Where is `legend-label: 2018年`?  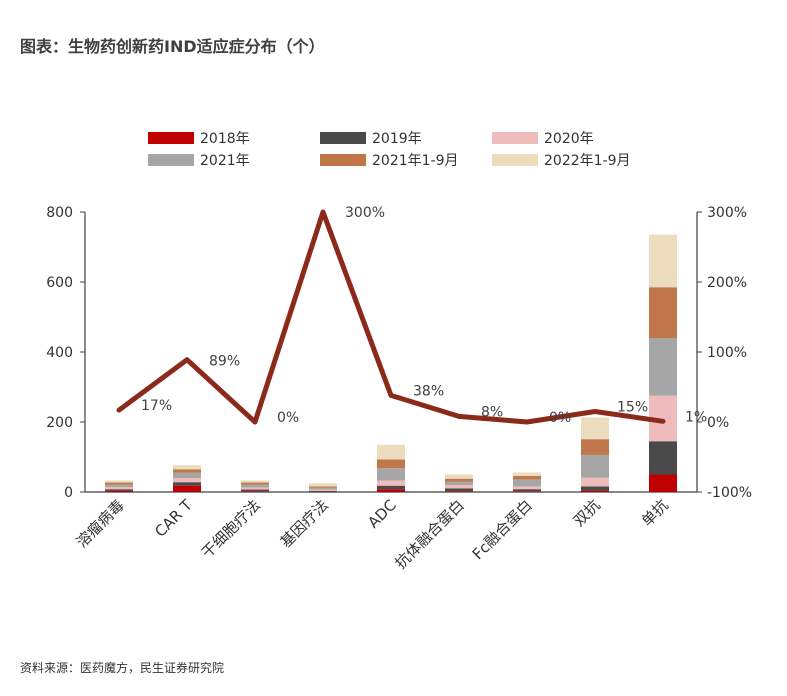 legend-label: 2018年 is located at coordinates (225, 139).